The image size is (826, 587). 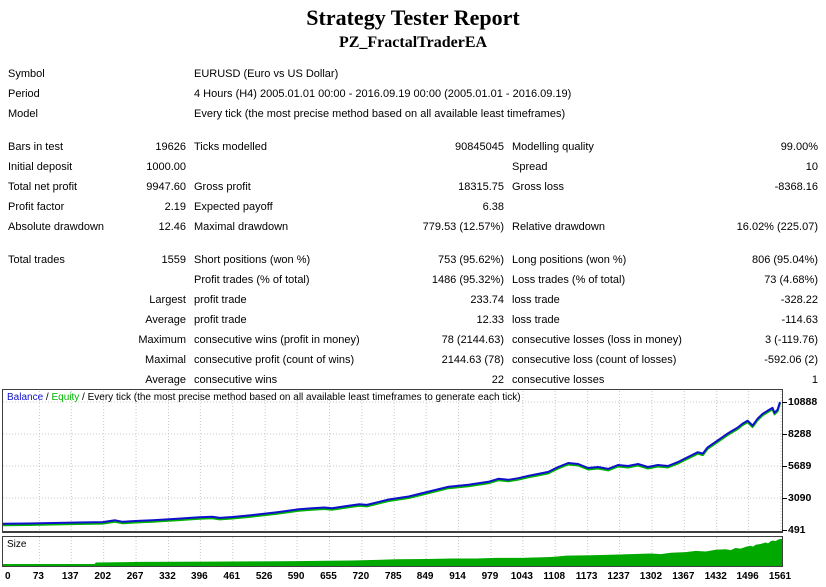 I want to click on x-axis-label: 979, so click(x=490, y=576).